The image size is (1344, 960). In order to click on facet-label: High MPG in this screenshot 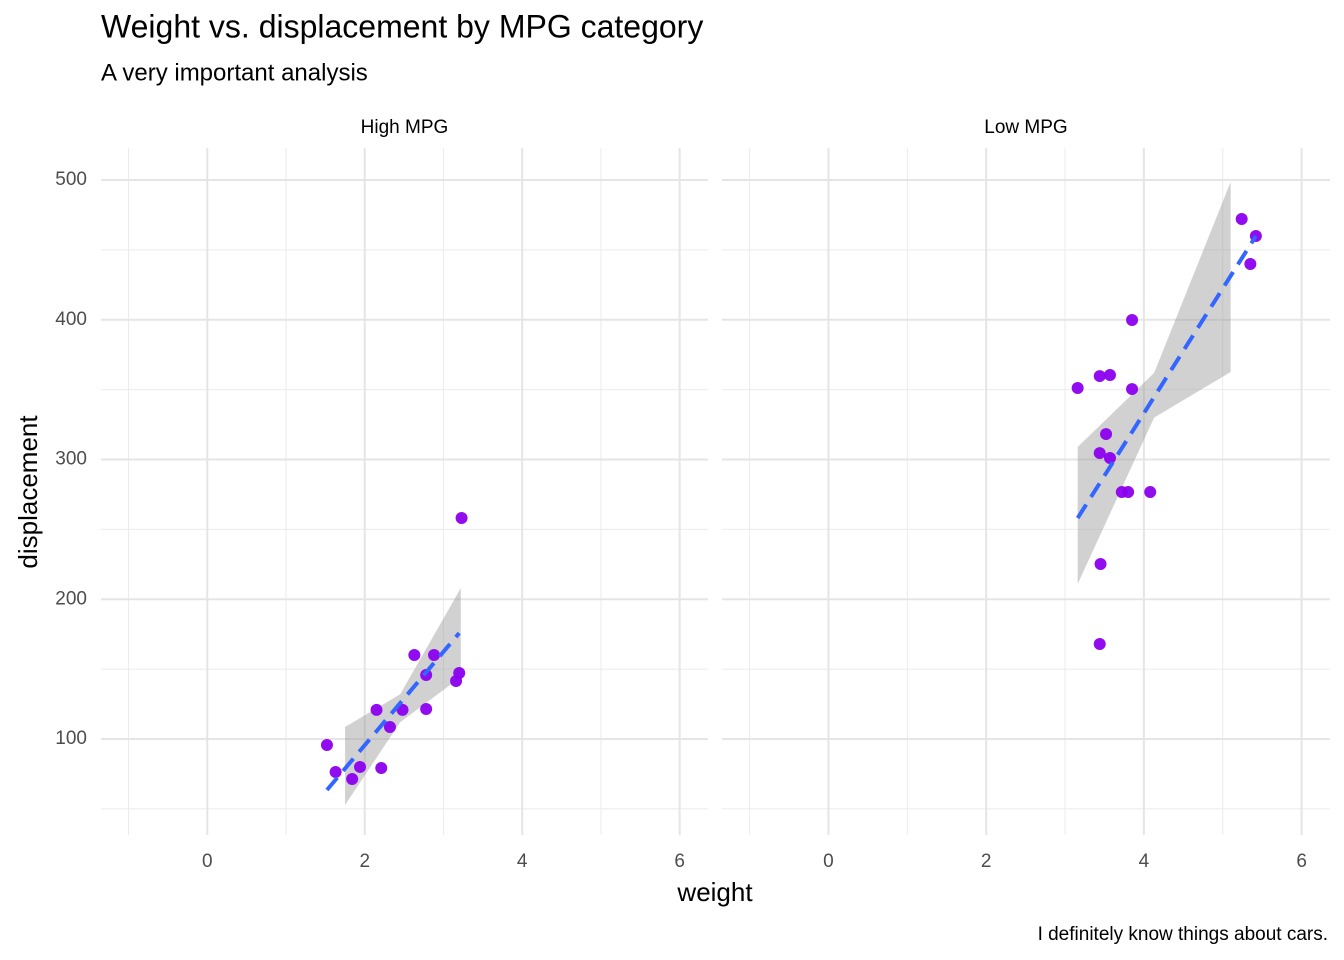, I will do `click(405, 127)`.